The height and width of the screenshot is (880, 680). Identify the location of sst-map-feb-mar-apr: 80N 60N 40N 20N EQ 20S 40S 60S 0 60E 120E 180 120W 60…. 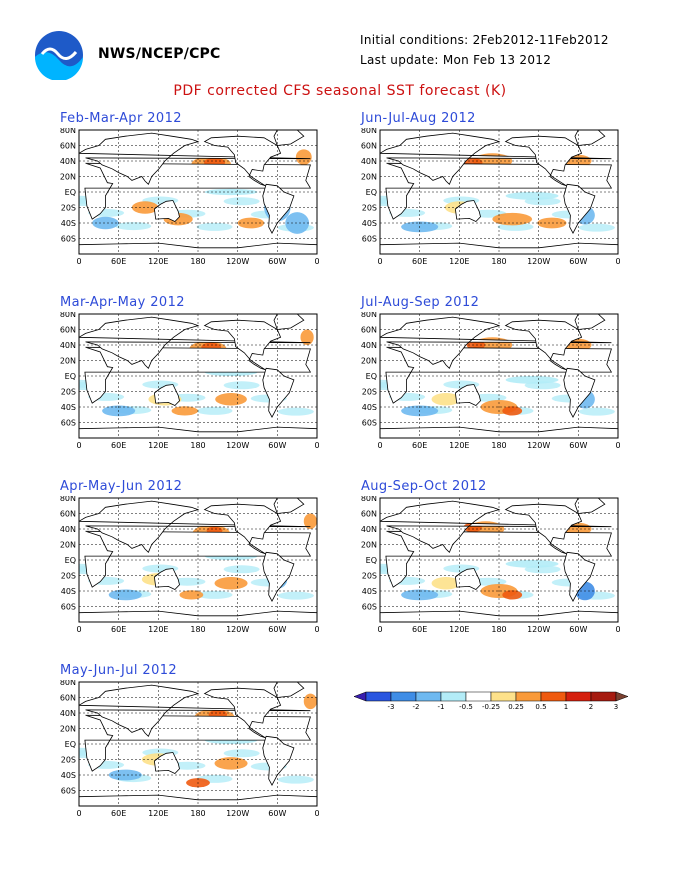
(189, 199).